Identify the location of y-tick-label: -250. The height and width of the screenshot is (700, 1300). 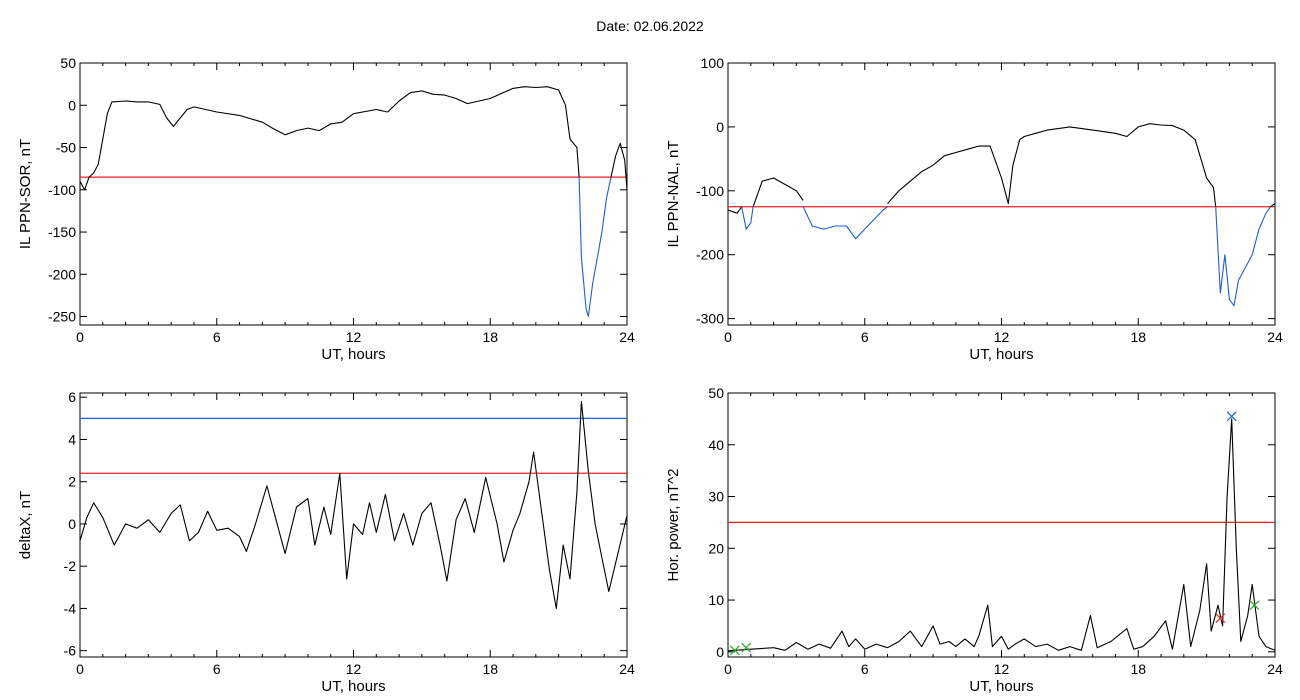
(62, 317).